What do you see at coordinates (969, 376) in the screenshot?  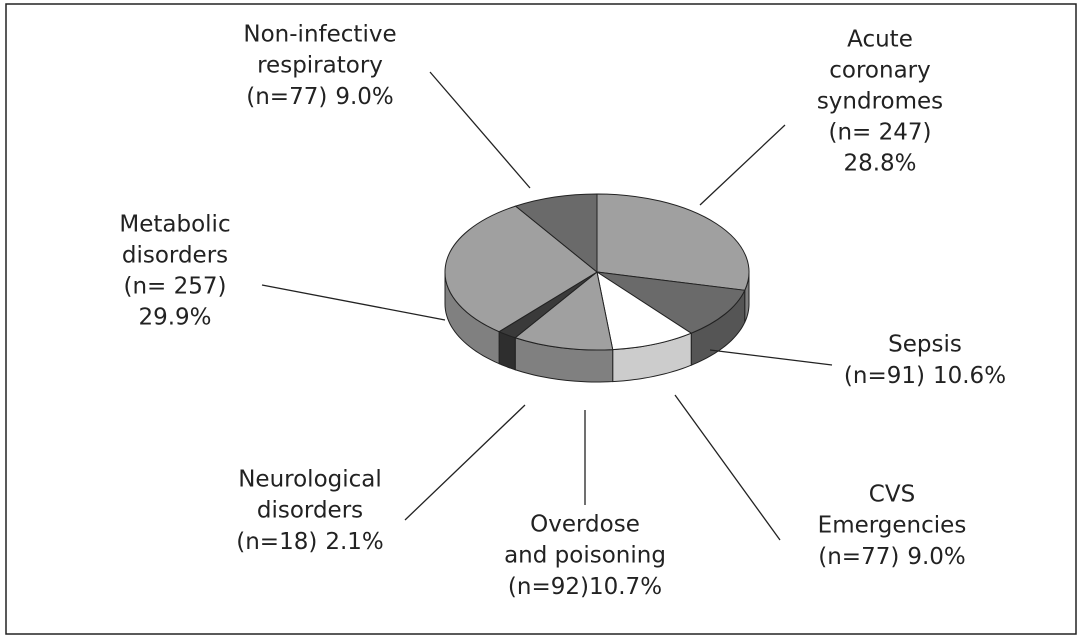 I see `value-label: 10.6%` at bounding box center [969, 376].